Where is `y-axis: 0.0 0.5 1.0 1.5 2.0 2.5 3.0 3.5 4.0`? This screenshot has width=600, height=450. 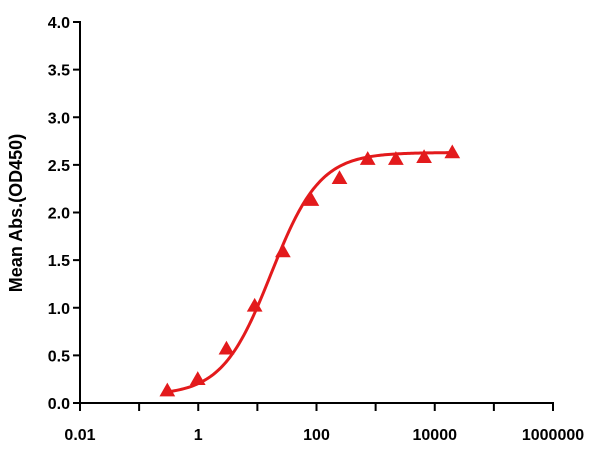 y-axis: 0.0 0.5 1.0 1.5 2.0 2.5 3.0 3.5 4.0 is located at coordinates (64, 214).